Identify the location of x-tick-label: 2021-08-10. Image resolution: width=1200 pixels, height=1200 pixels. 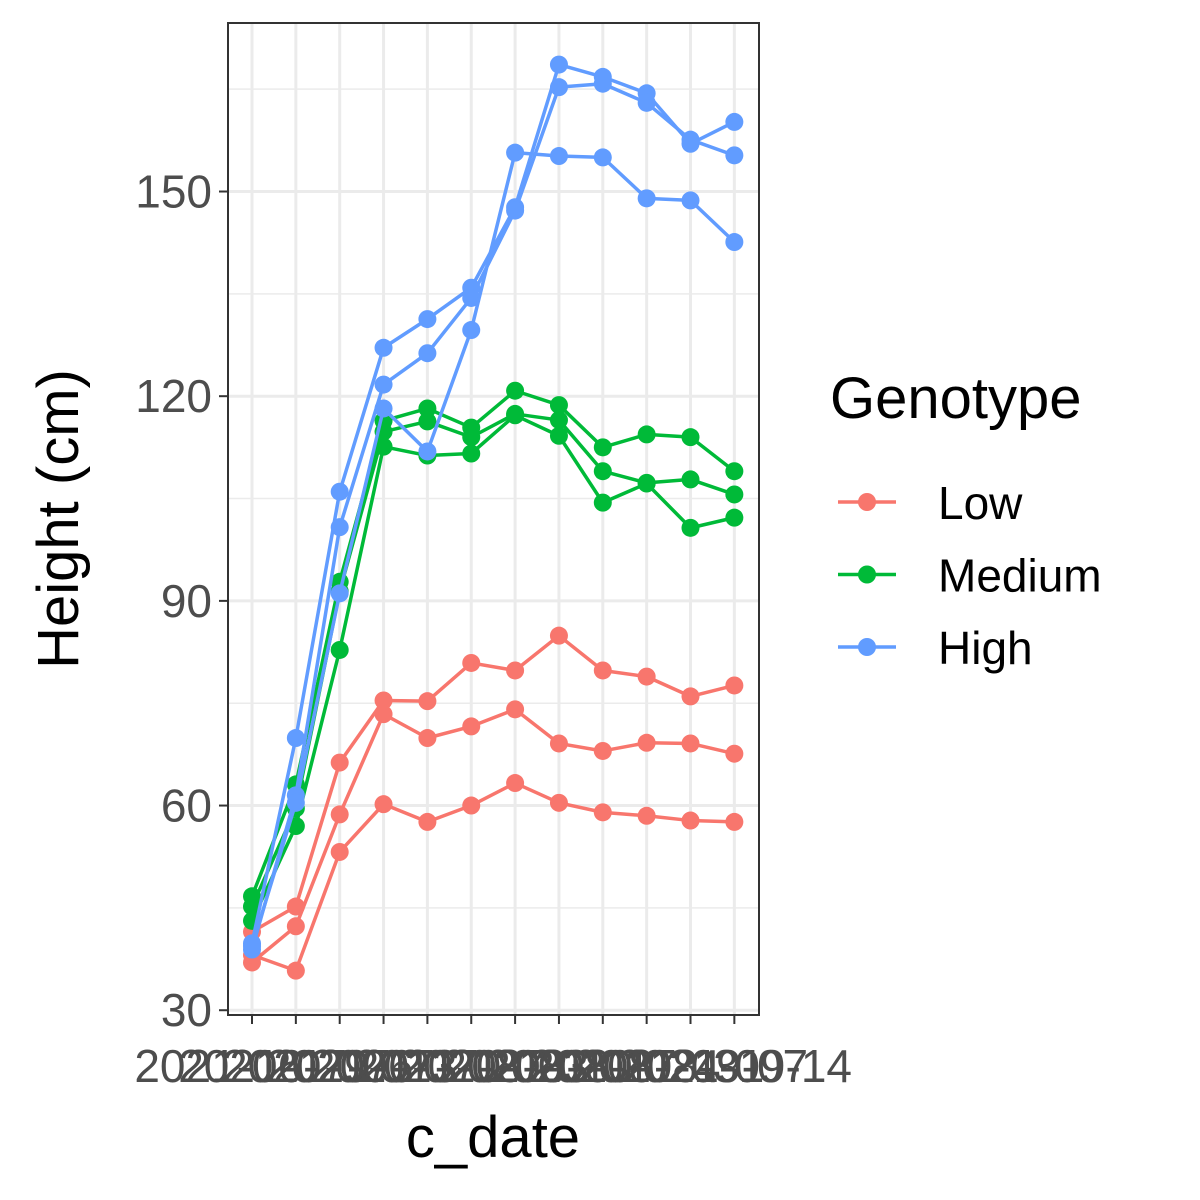
(514, 1066).